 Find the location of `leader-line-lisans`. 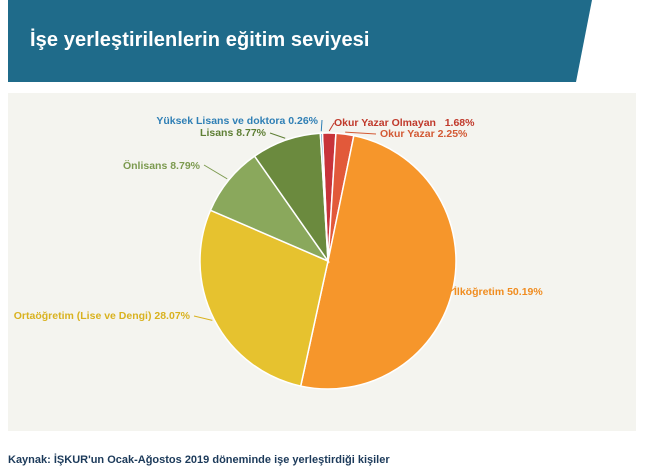

leader-line-lisans is located at coordinates (277, 135).